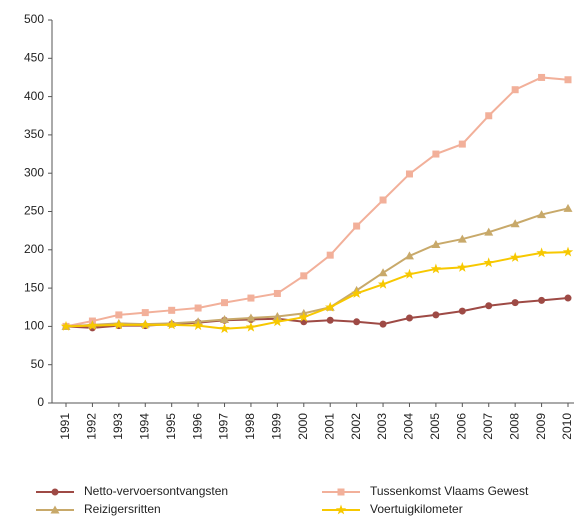  I want to click on series-line, so click(317, 290).